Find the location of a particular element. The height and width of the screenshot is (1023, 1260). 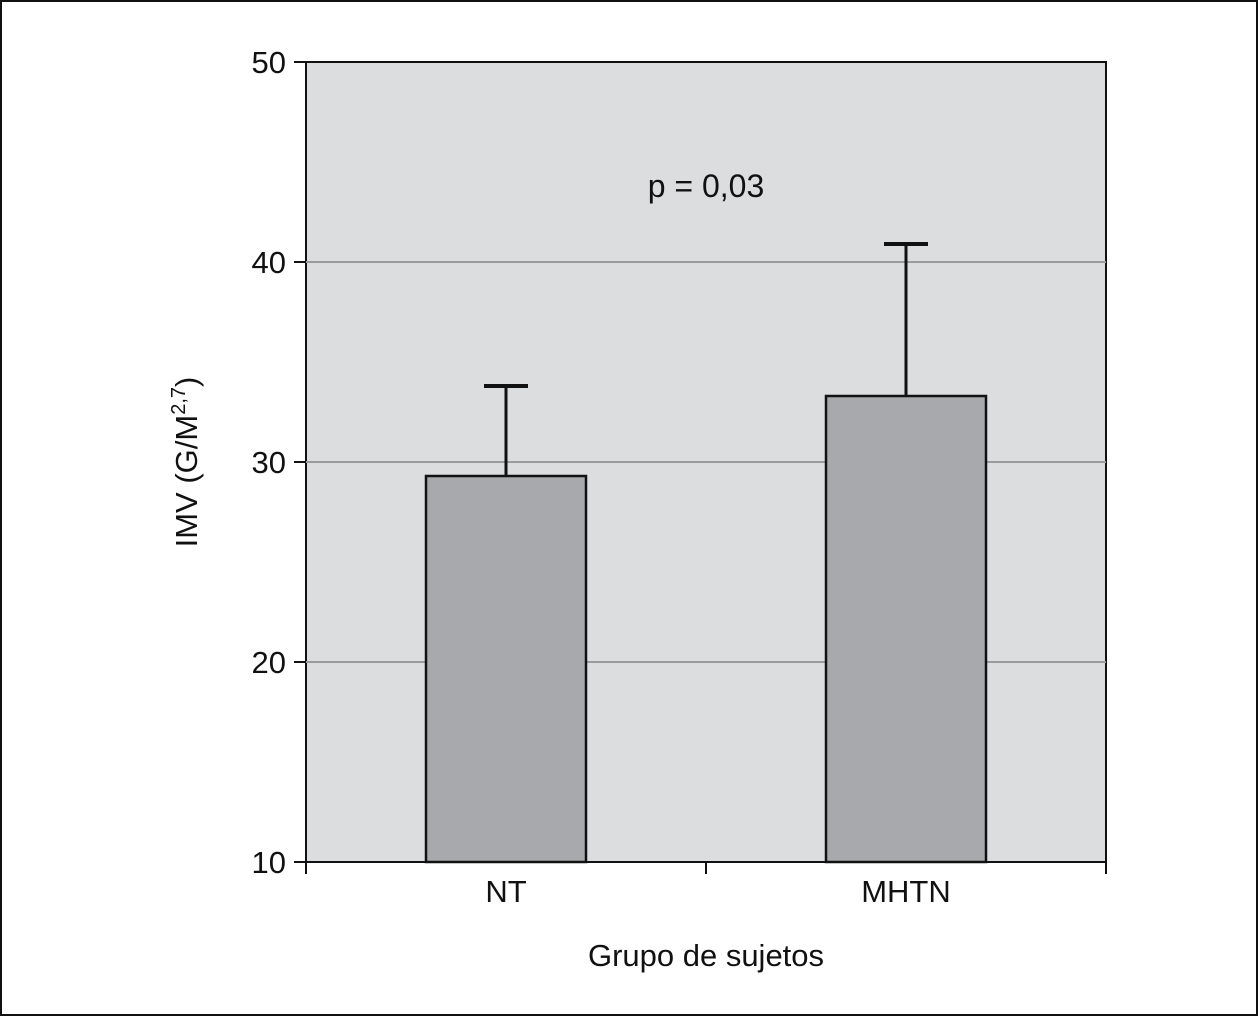

x-axis-label: Grupo de sujetos is located at coordinates (706, 955).